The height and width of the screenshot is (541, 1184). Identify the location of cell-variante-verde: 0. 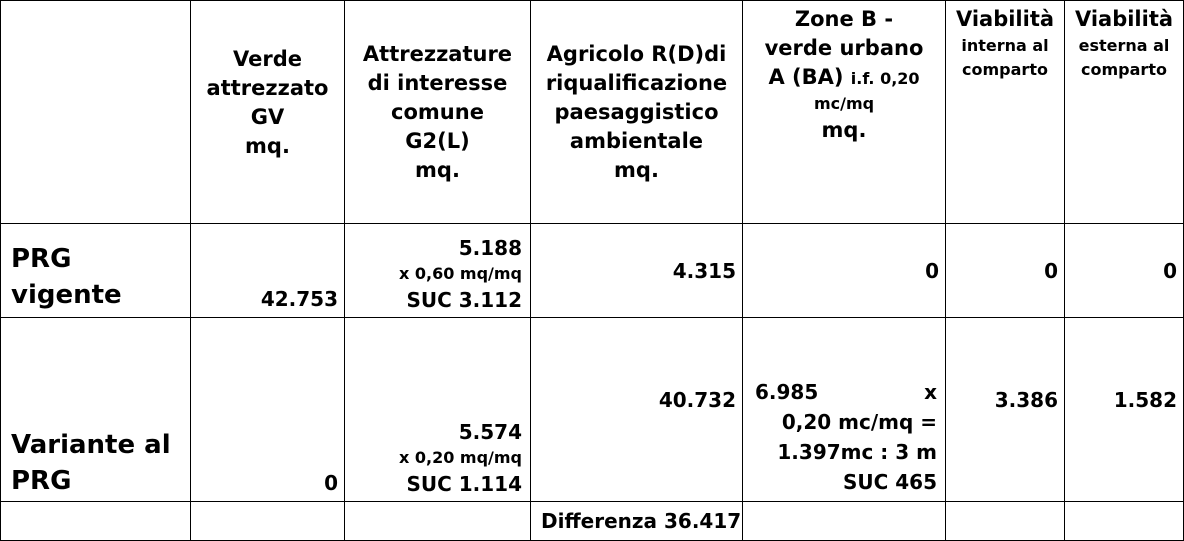
(267, 409).